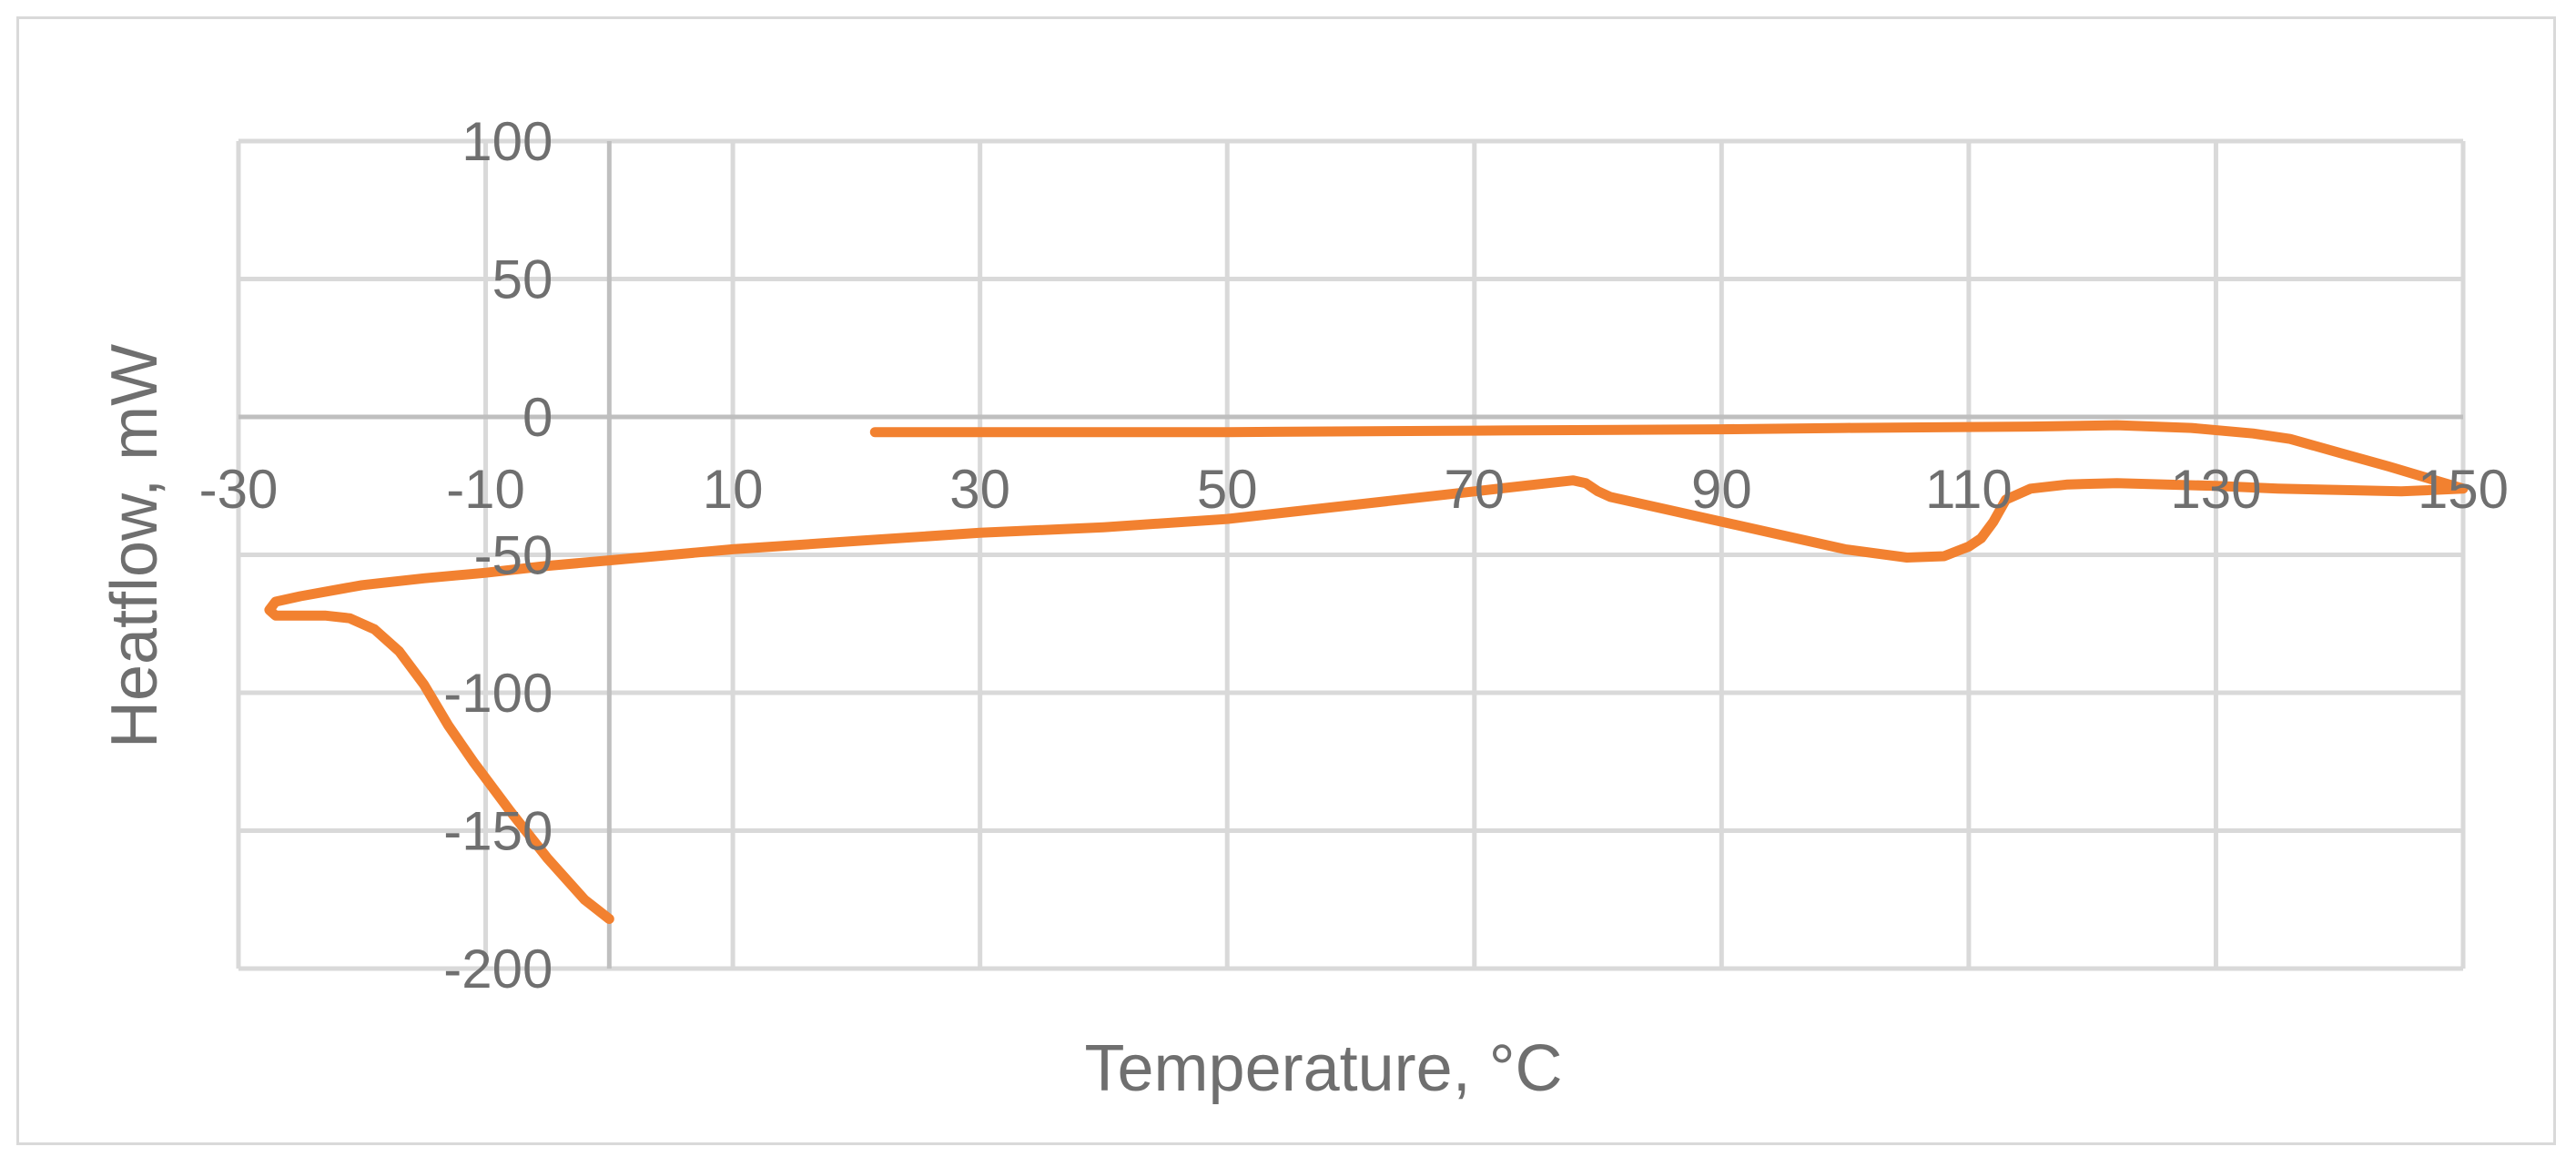  I want to click on x-tick-label: 30, so click(979, 489).